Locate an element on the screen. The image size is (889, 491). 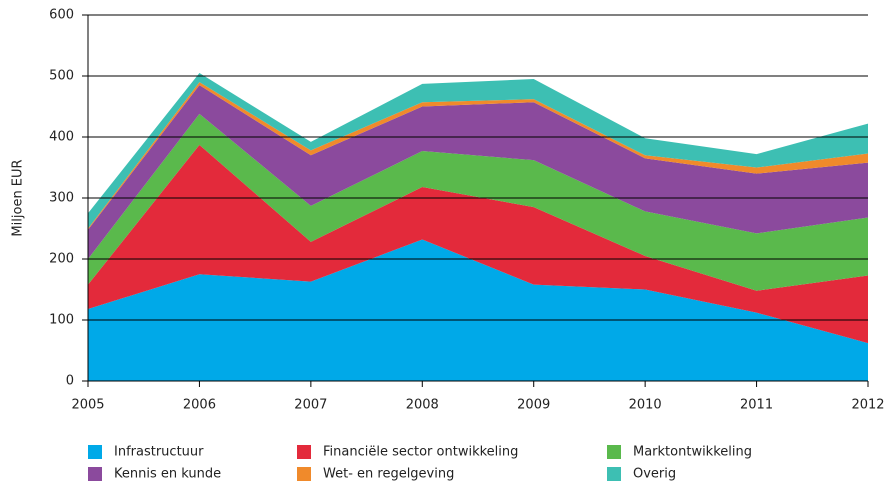
legend-label: Marktontwikkeling is located at coordinates (692, 452).